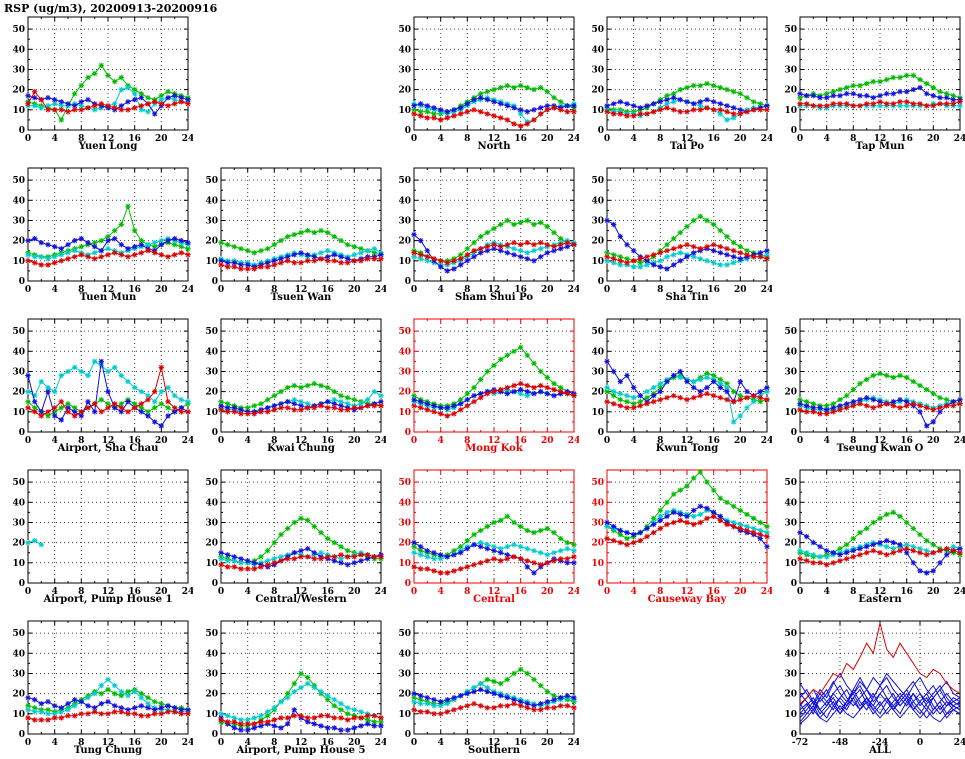 Image resolution: width=965 pixels, height=759 pixels. Describe the element at coordinates (97, 76) in the screenshot. I see `chart-yuen-long: 0 4 8 12 16 20 24 0 10 20 30 40 50 Yuen Long` at that location.